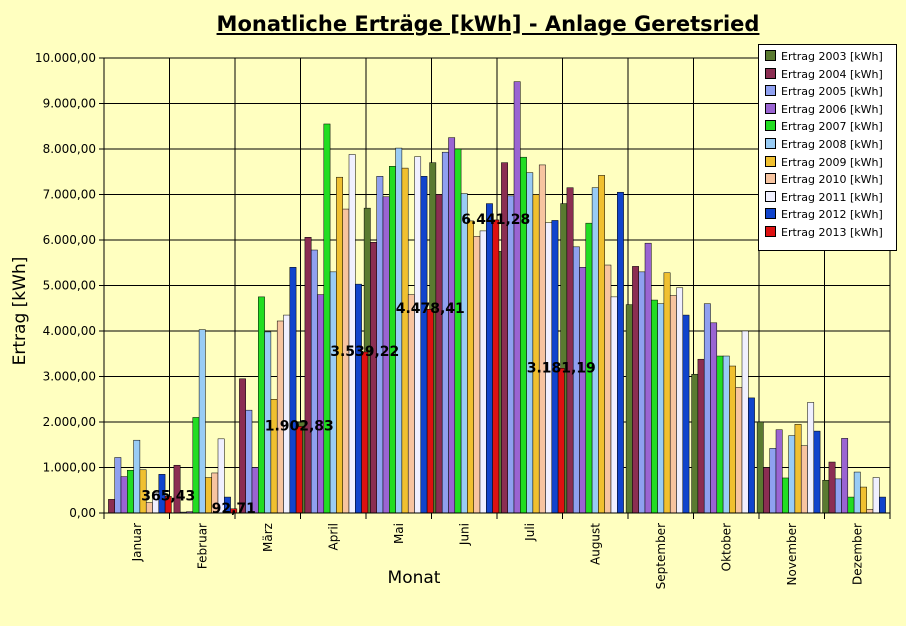  Describe the element at coordinates (857, 554) in the screenshot. I see `x-tick-label: Dezember` at that location.